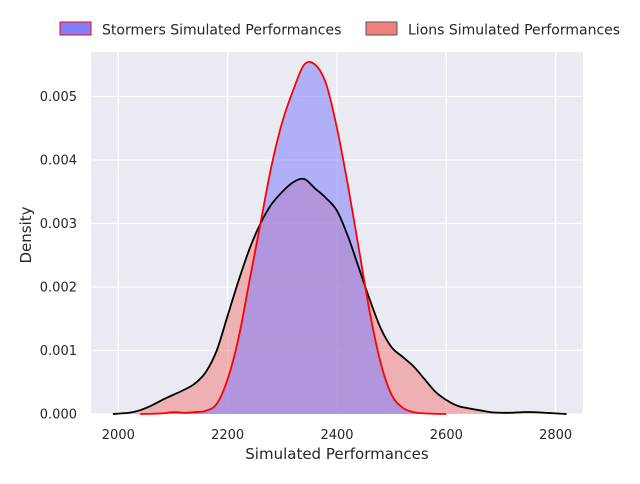 This screenshot has height=484, width=640. I want to click on y-axis-label: Density, so click(26, 234).